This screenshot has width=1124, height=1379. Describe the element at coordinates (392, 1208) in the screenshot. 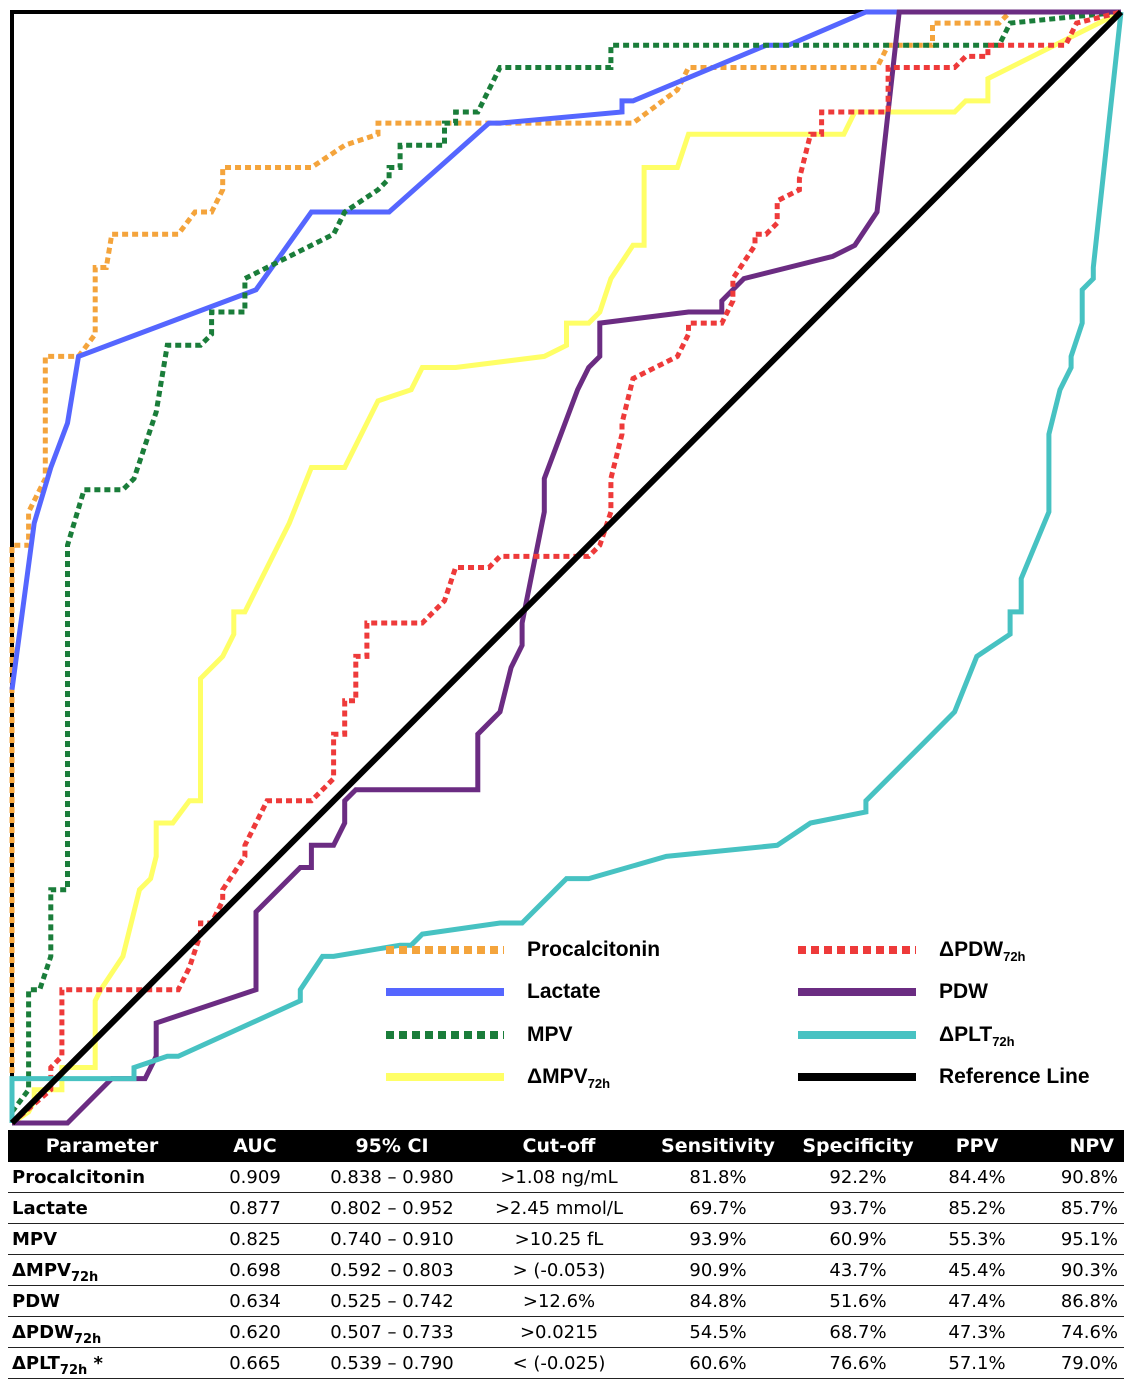

I see `cell-ci: 0.802 – 0.952` at that location.